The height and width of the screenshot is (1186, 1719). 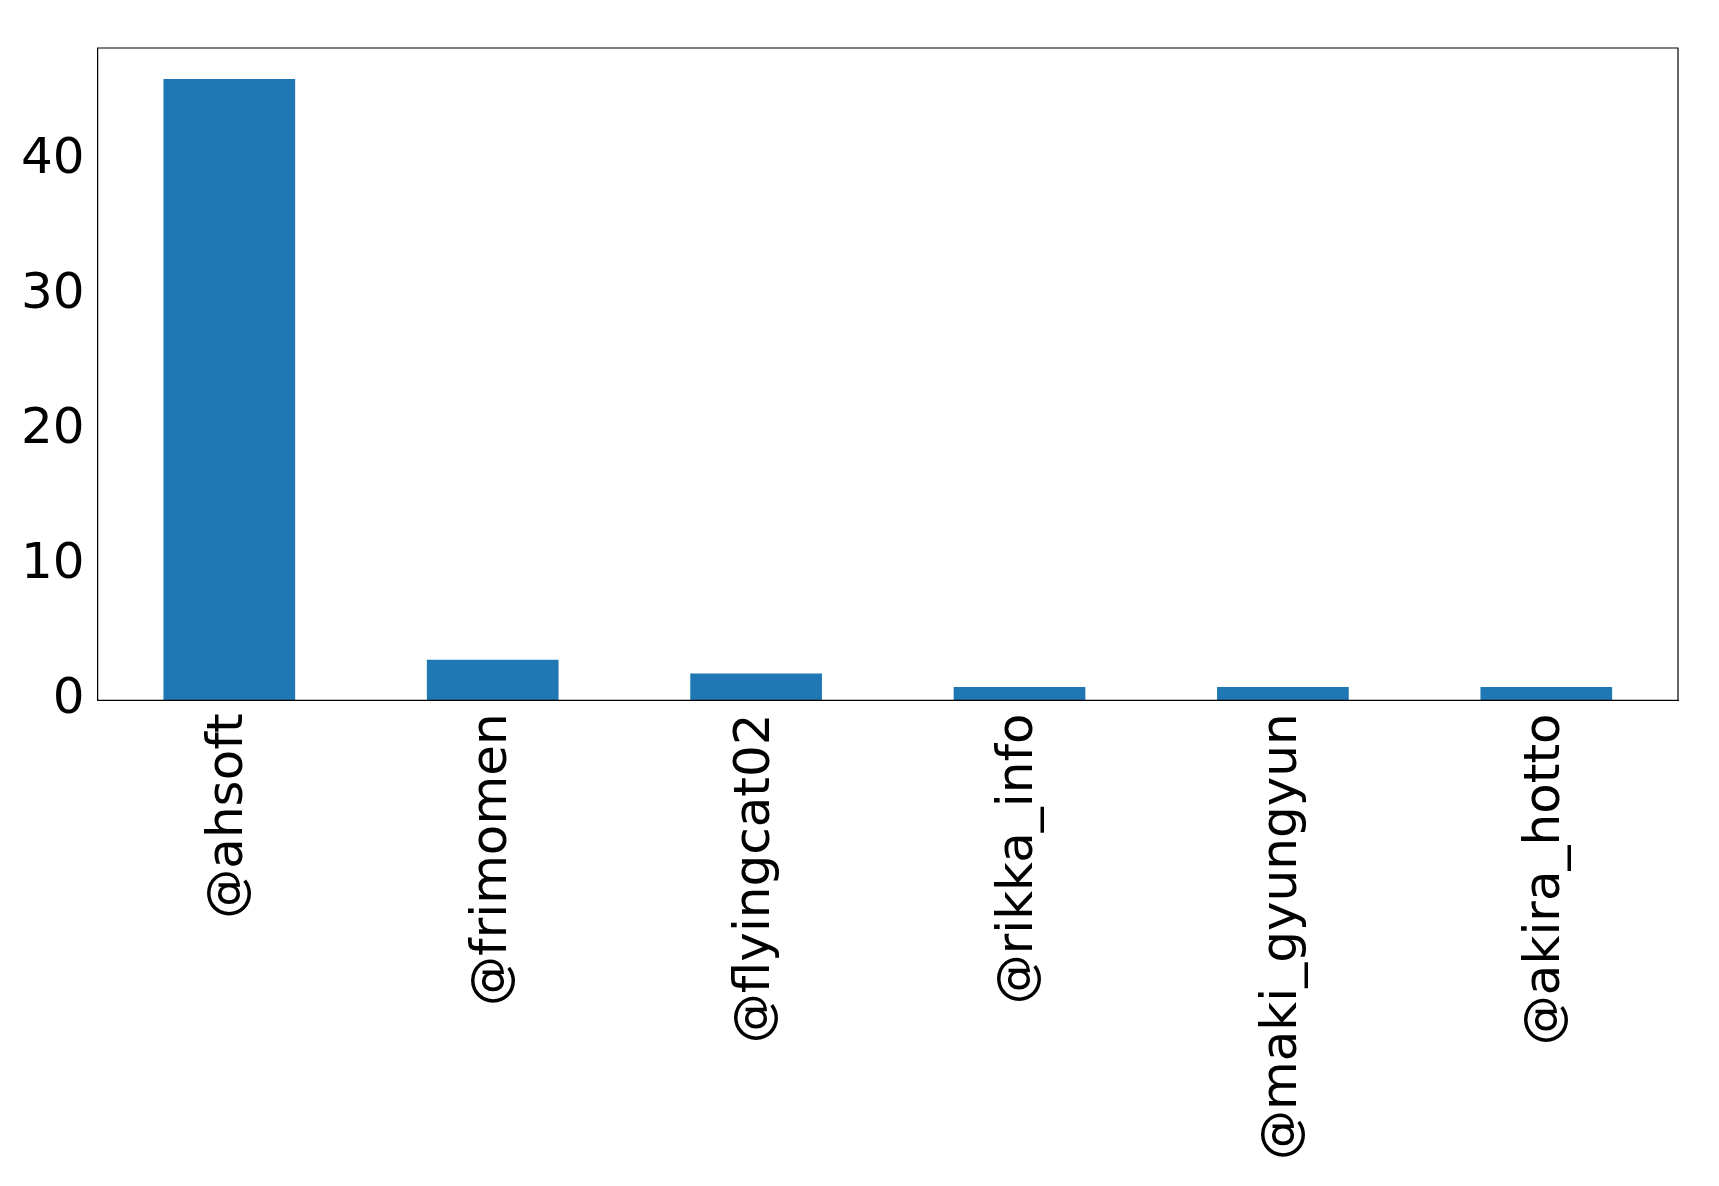 What do you see at coordinates (488, 859) in the screenshot?
I see `x-tick-label: @frimomen` at bounding box center [488, 859].